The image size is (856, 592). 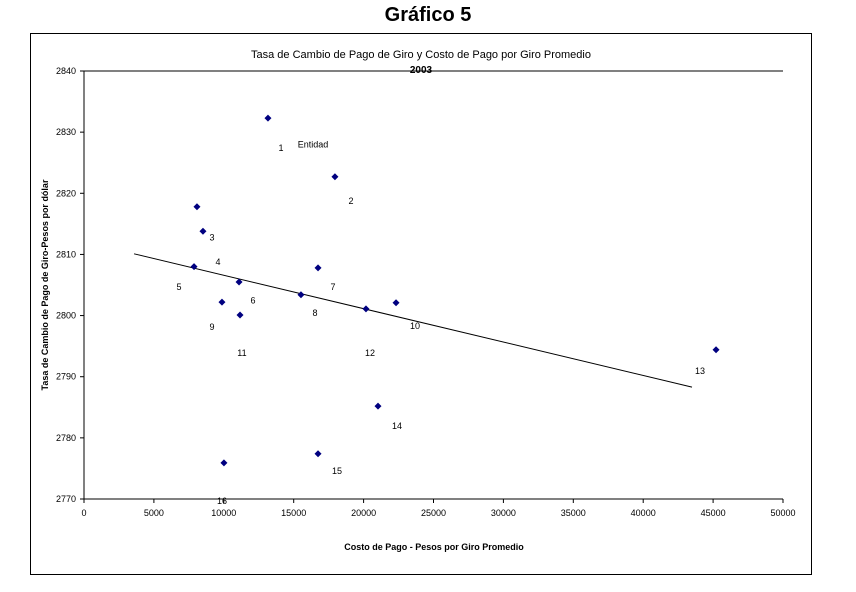 What do you see at coordinates (700, 371) in the screenshot?
I see `point-label: 13` at bounding box center [700, 371].